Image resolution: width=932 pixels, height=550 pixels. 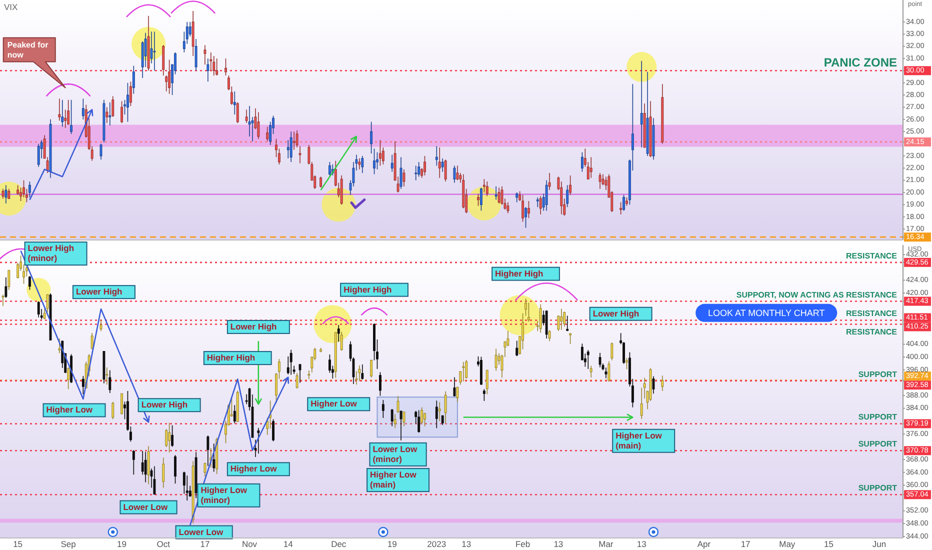 What do you see at coordinates (606, 544) in the screenshot?
I see `x-tick-label: Mar` at bounding box center [606, 544].